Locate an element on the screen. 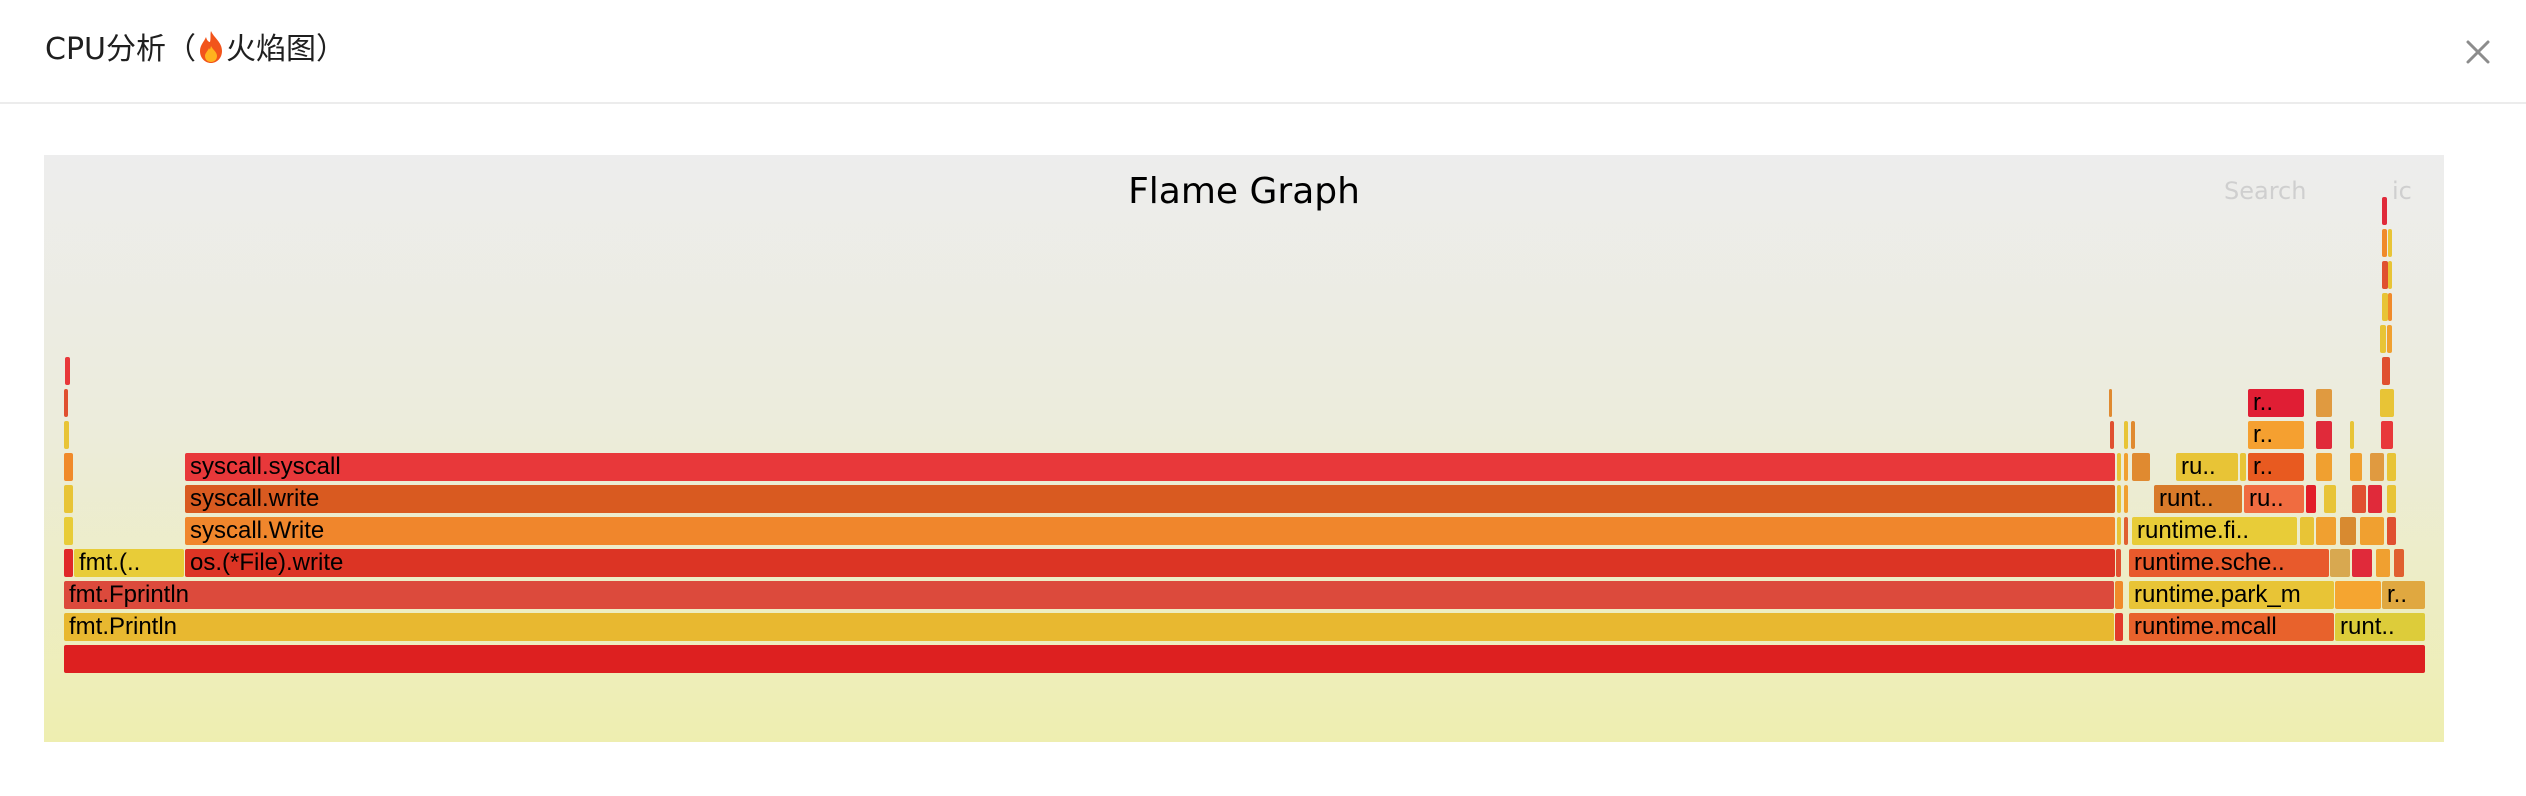 The image size is (2526, 796). search-link: Search is located at coordinates (2265, 191).